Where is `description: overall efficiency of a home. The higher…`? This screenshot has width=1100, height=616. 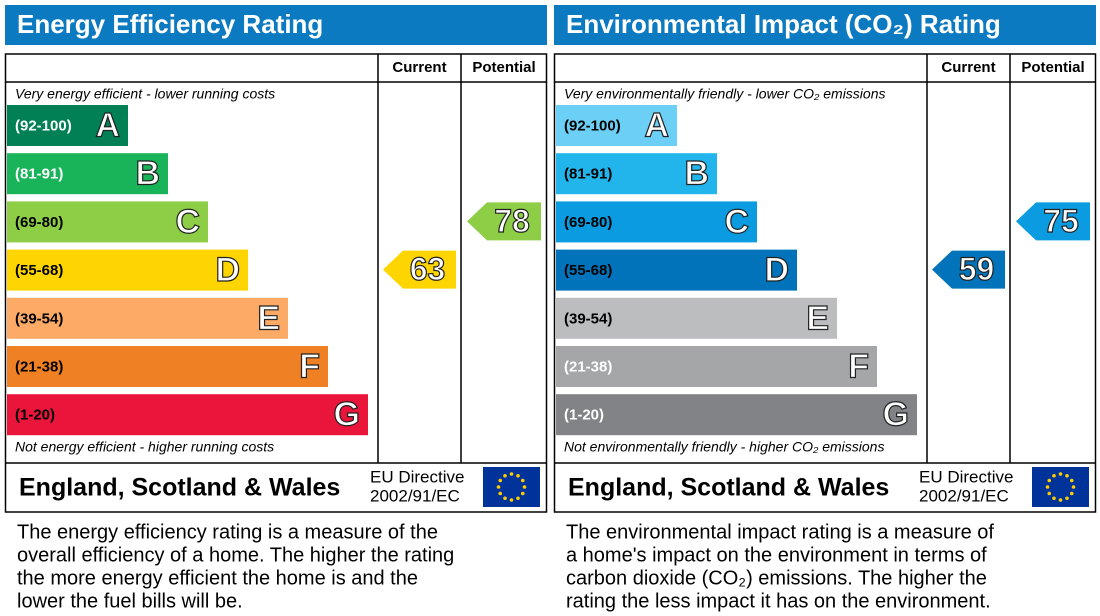
description: overall efficiency of a home. The higher… is located at coordinates (235, 555).